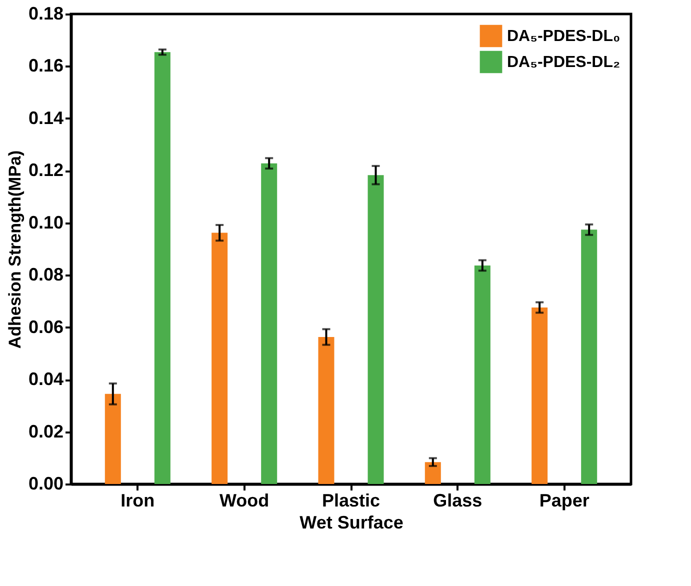 The height and width of the screenshot is (586, 691). Describe the element at coordinates (46, 118) in the screenshot. I see `y-tick-label: 0.14` at that location.